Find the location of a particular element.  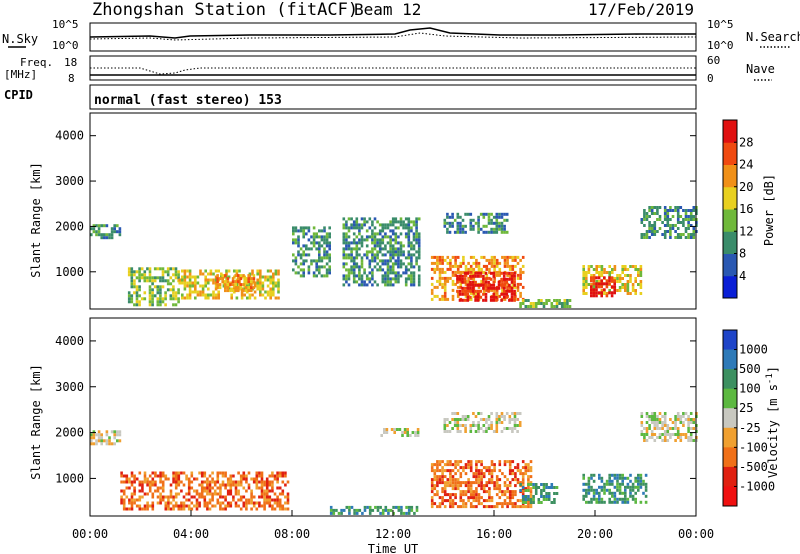

nsearch-tick-bottom: 10^0 is located at coordinates (720, 45).